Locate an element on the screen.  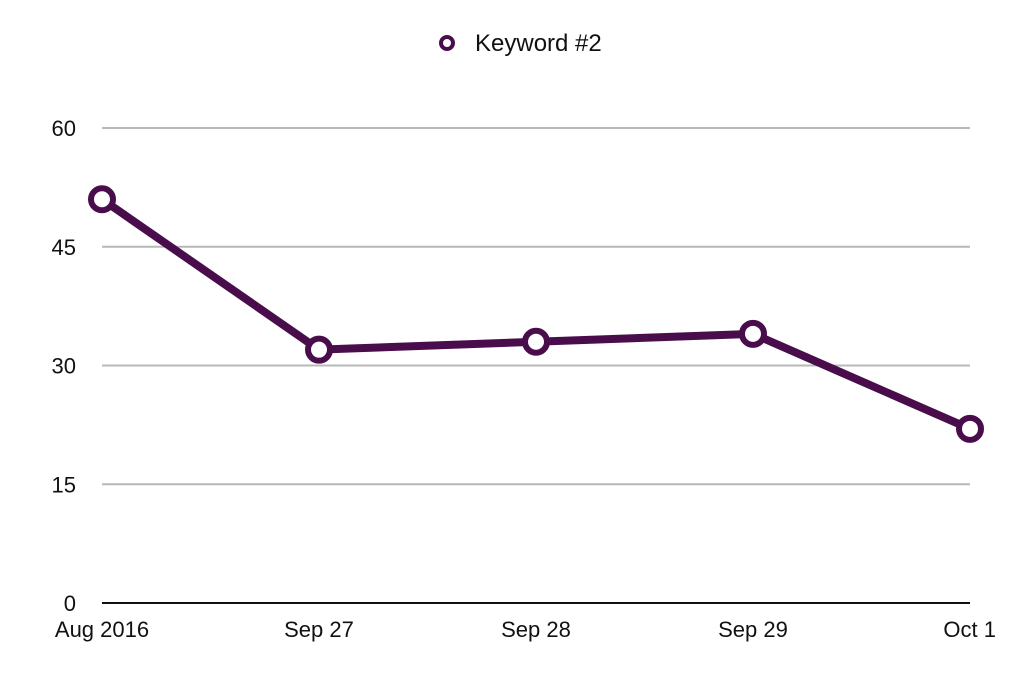
legend: Keyword #2 is located at coordinates (520, 43).